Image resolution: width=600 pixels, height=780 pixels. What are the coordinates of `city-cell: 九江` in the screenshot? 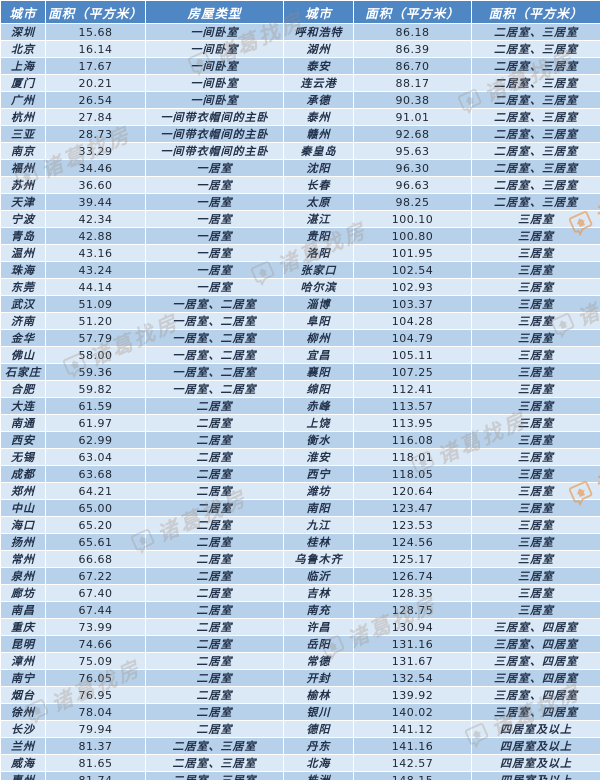 It's located at (318, 525).